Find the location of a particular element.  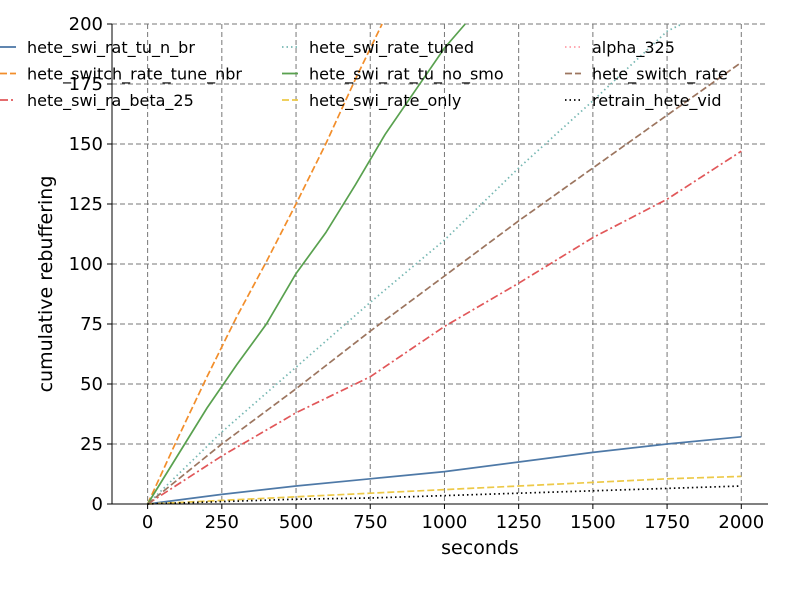

x-axis-title: seconds is located at coordinates (480, 548).